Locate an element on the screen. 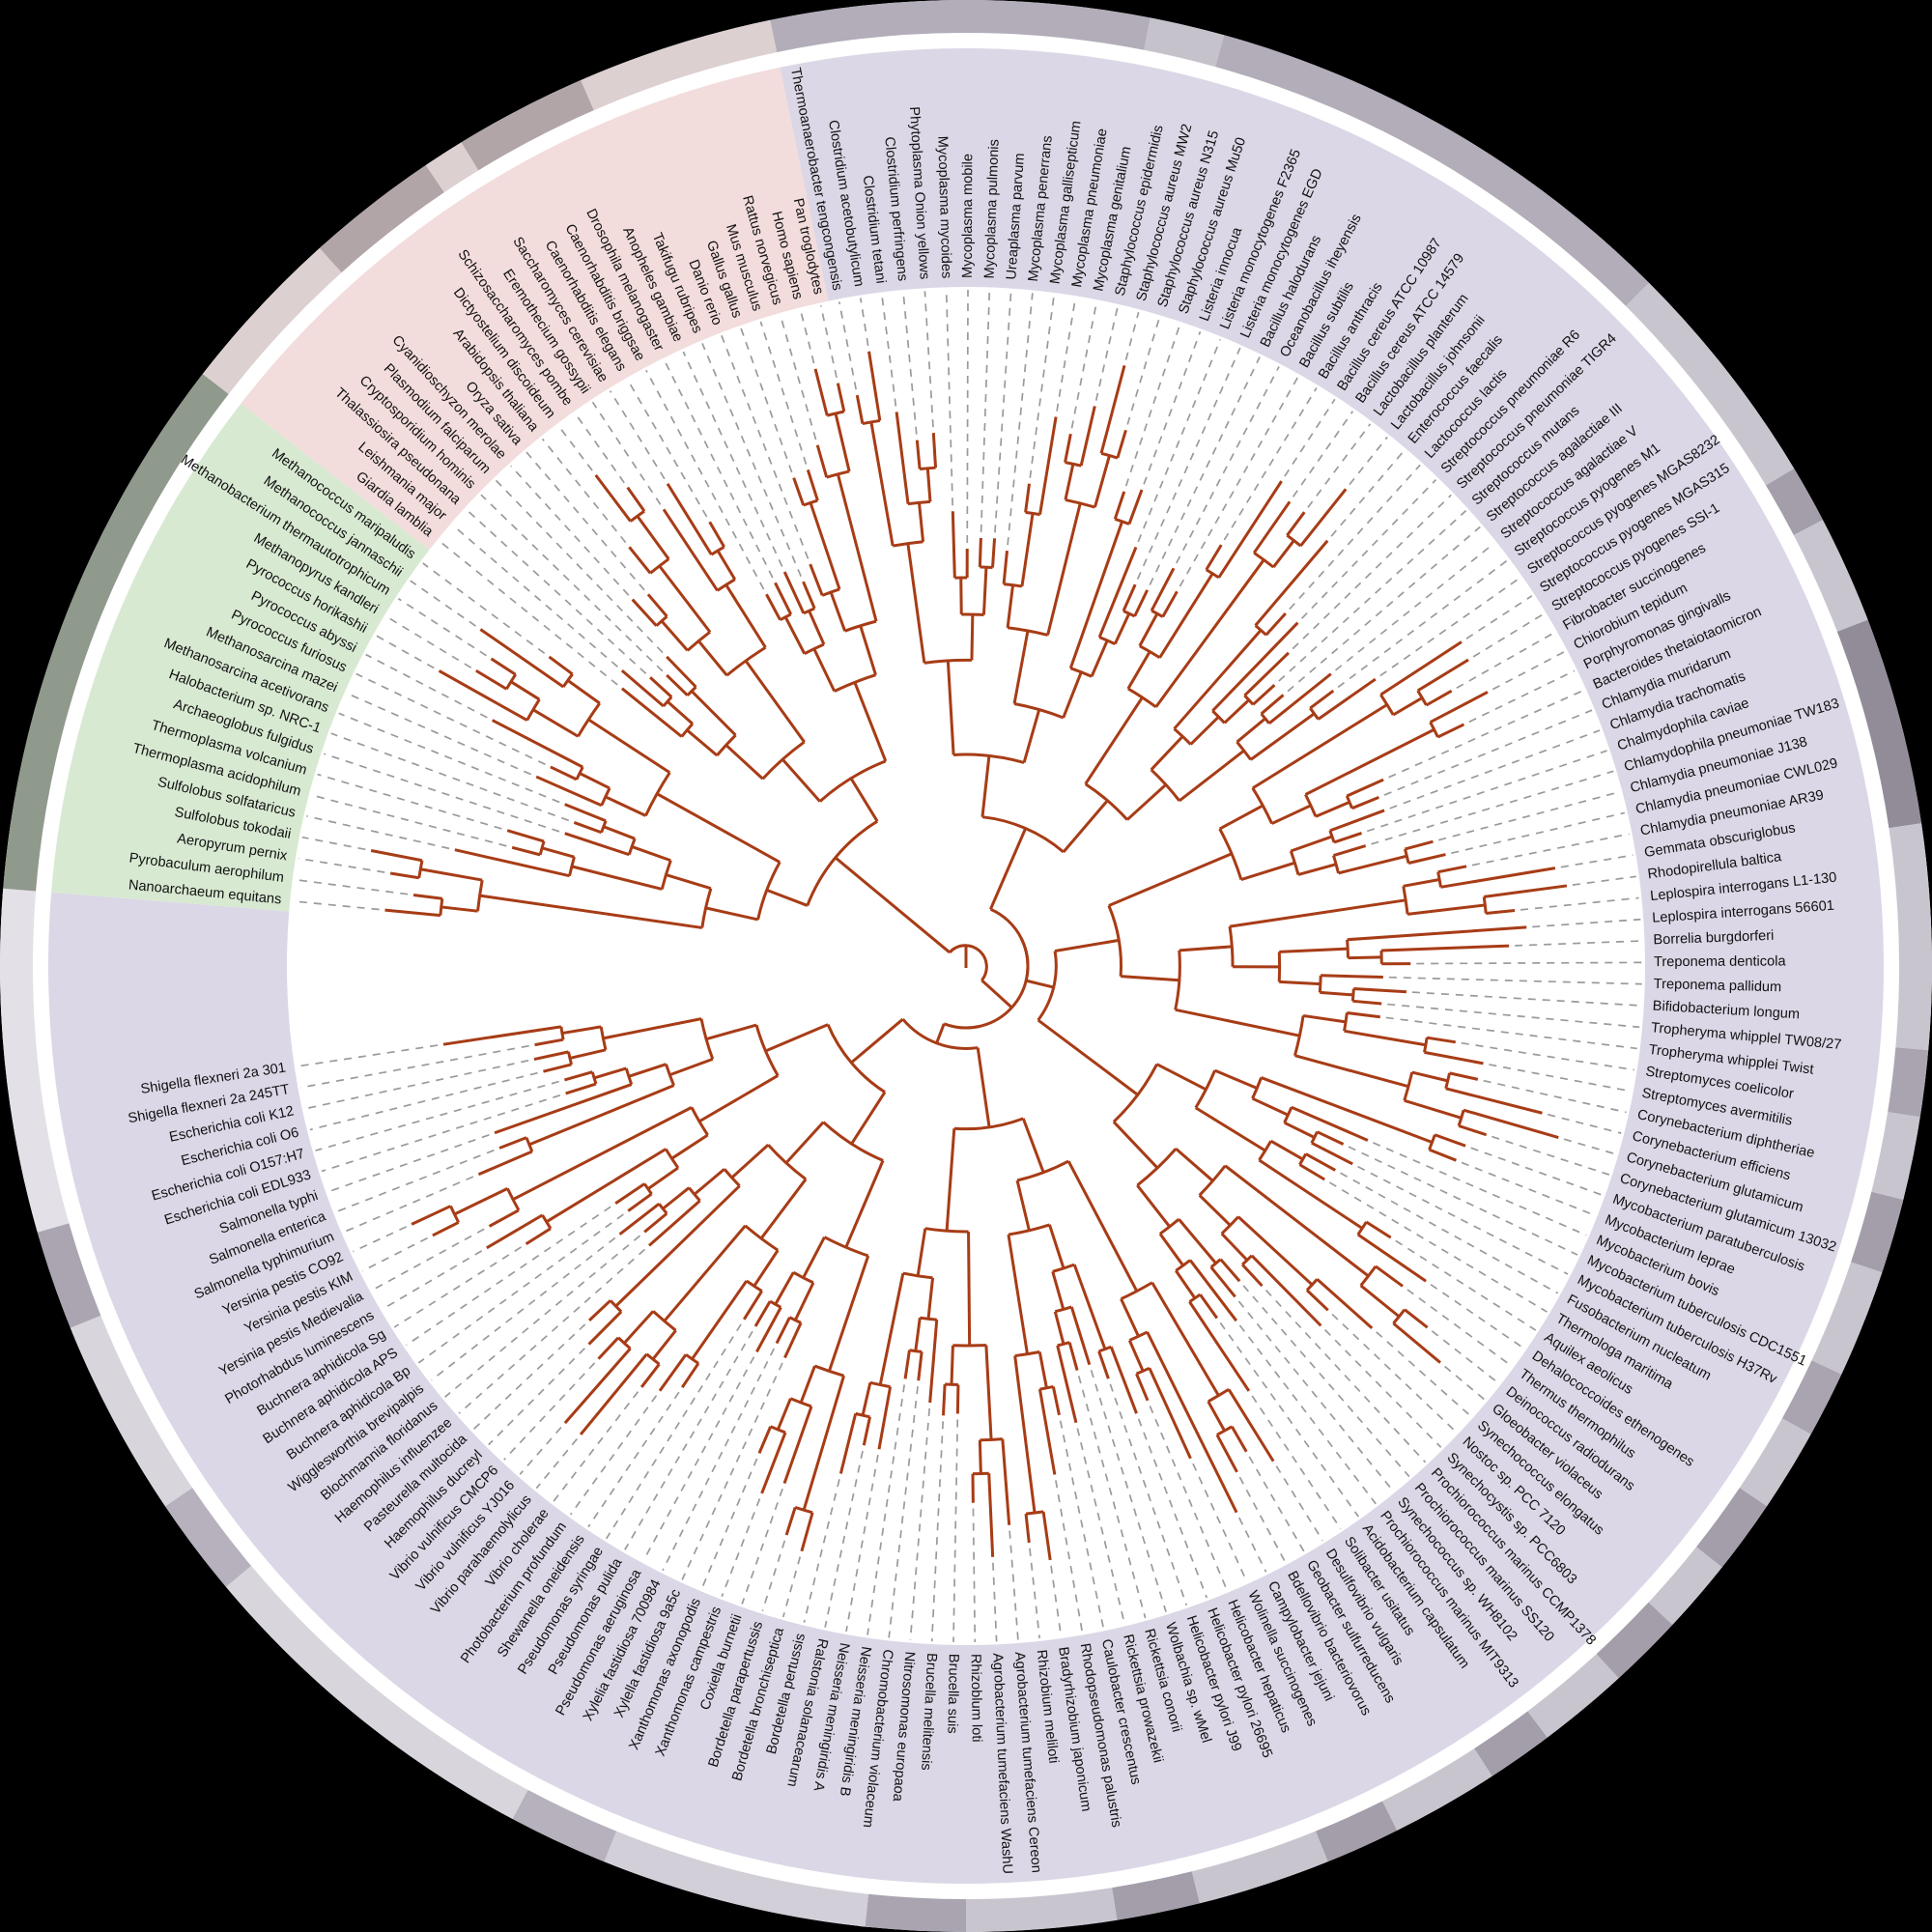  taxon-label: Treponema denticola is located at coordinates (1720, 961).